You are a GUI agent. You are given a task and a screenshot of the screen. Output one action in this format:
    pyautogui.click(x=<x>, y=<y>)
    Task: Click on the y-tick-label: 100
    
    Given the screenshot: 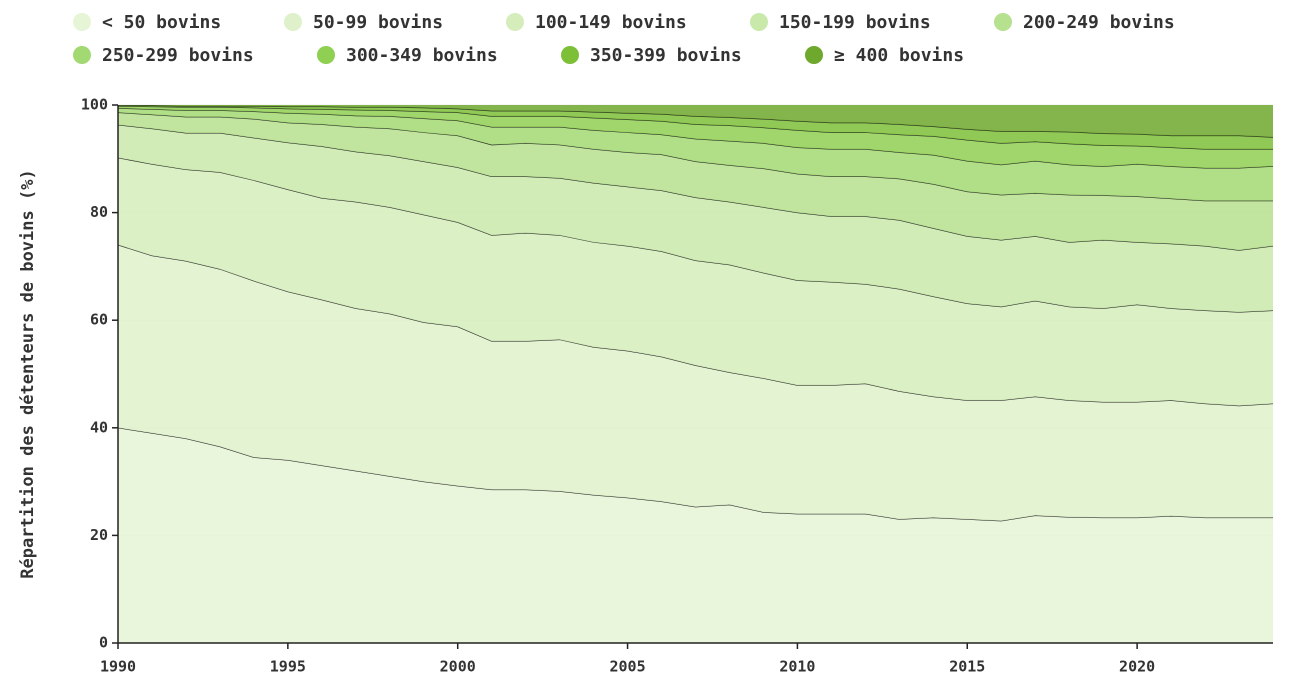 What is the action you would take?
    pyautogui.click(x=94, y=105)
    